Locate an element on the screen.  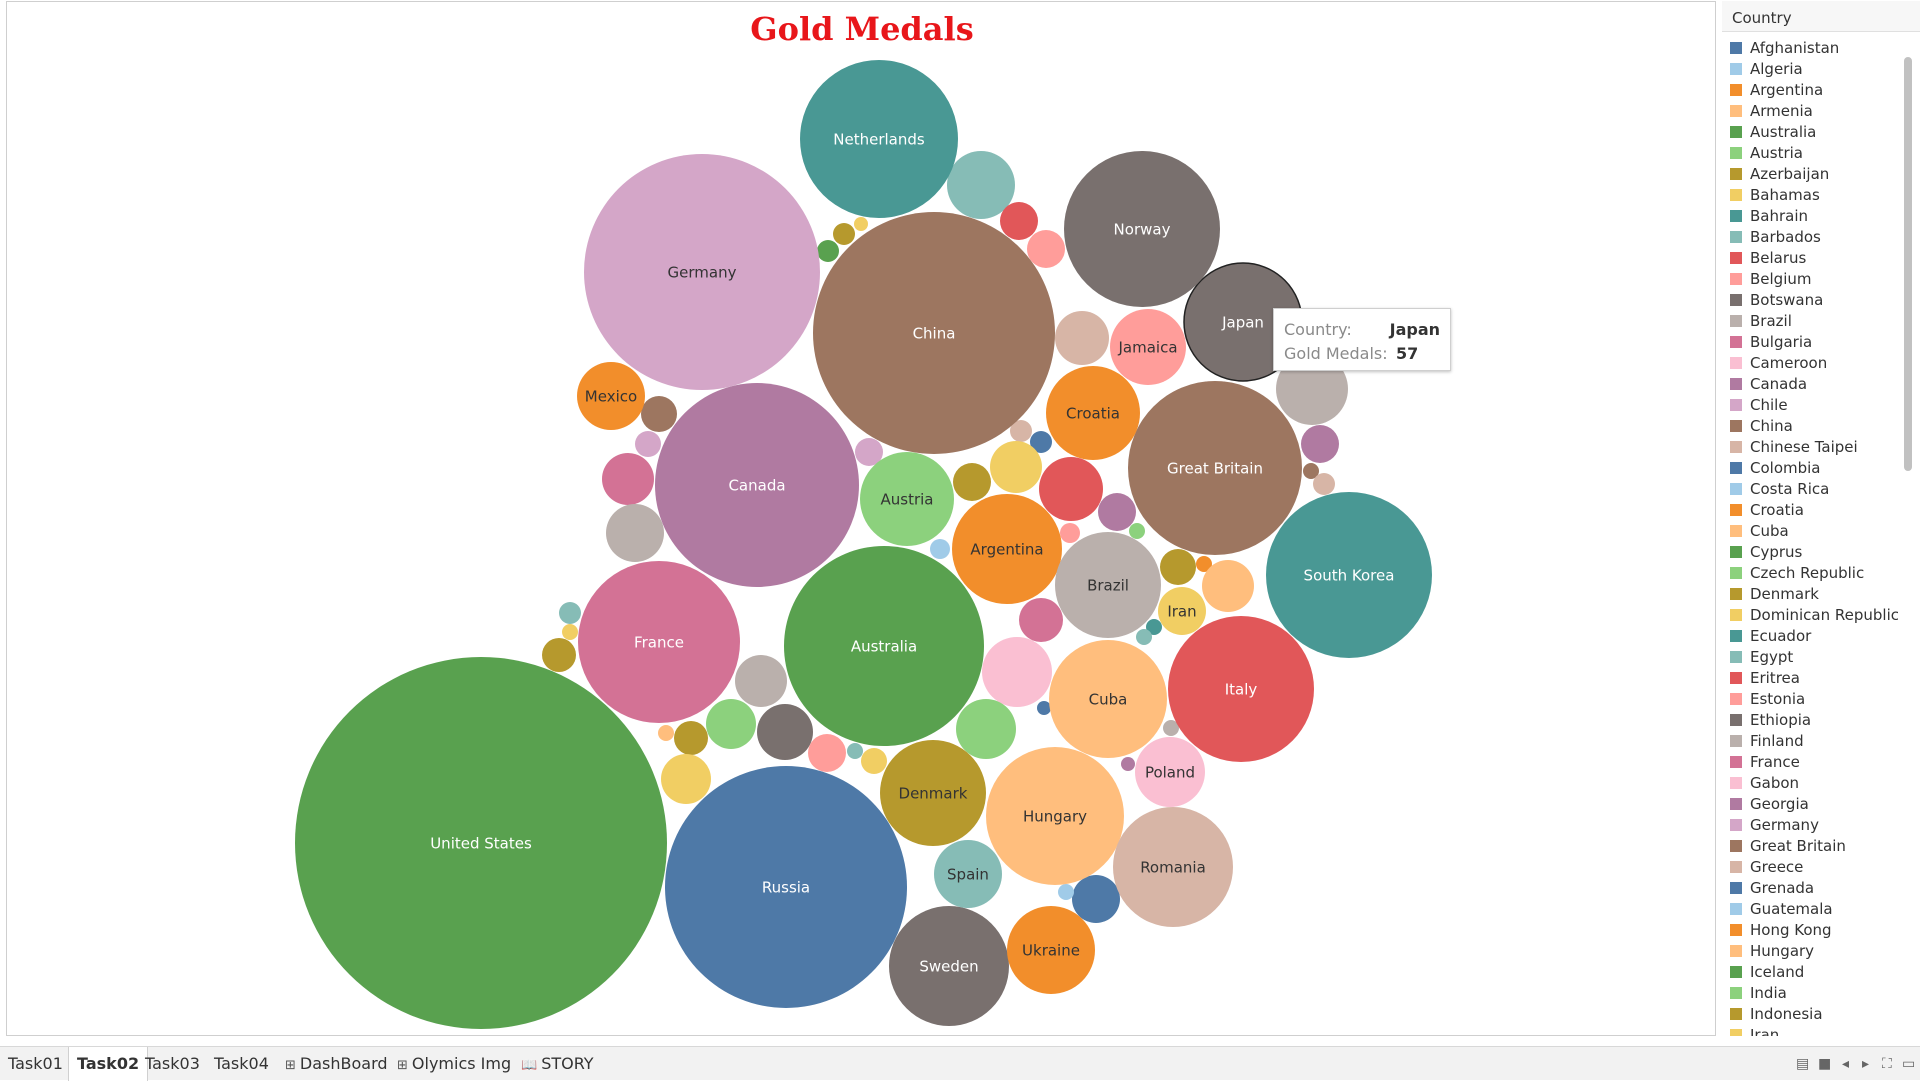
legend-item: Brazil is located at coordinates (1810, 320).